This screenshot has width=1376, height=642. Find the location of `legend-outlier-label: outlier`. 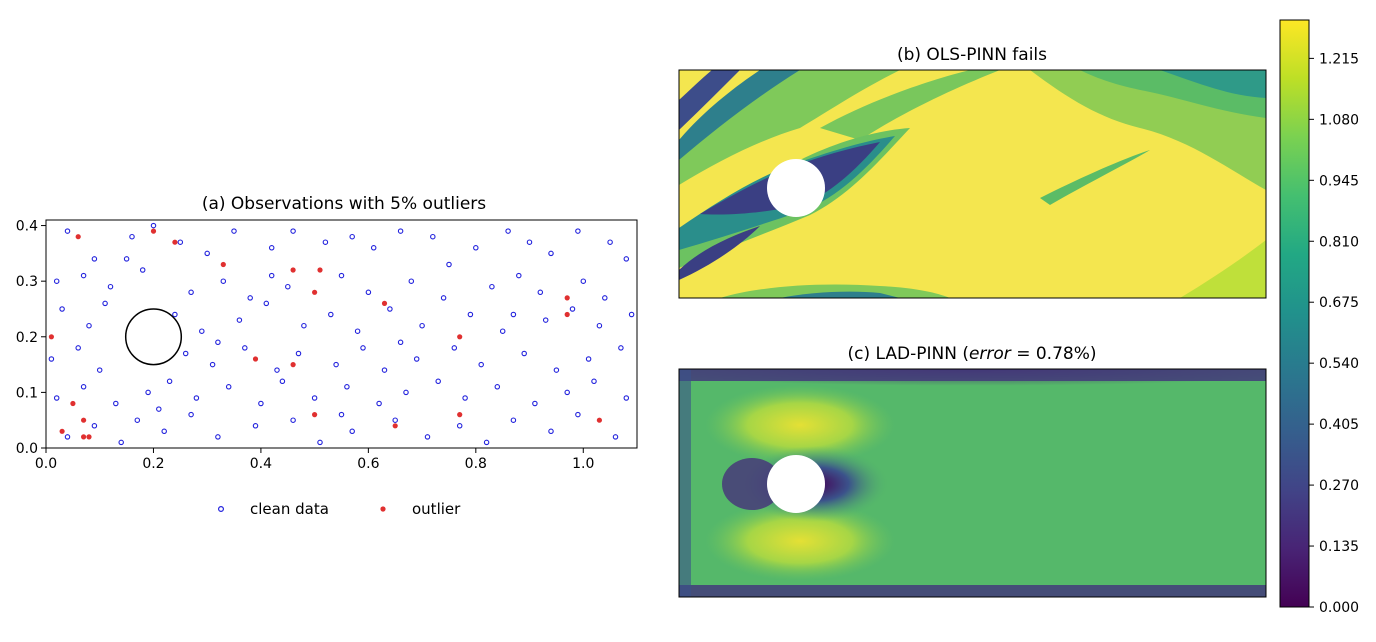

legend-outlier-label: outlier is located at coordinates (436, 509).